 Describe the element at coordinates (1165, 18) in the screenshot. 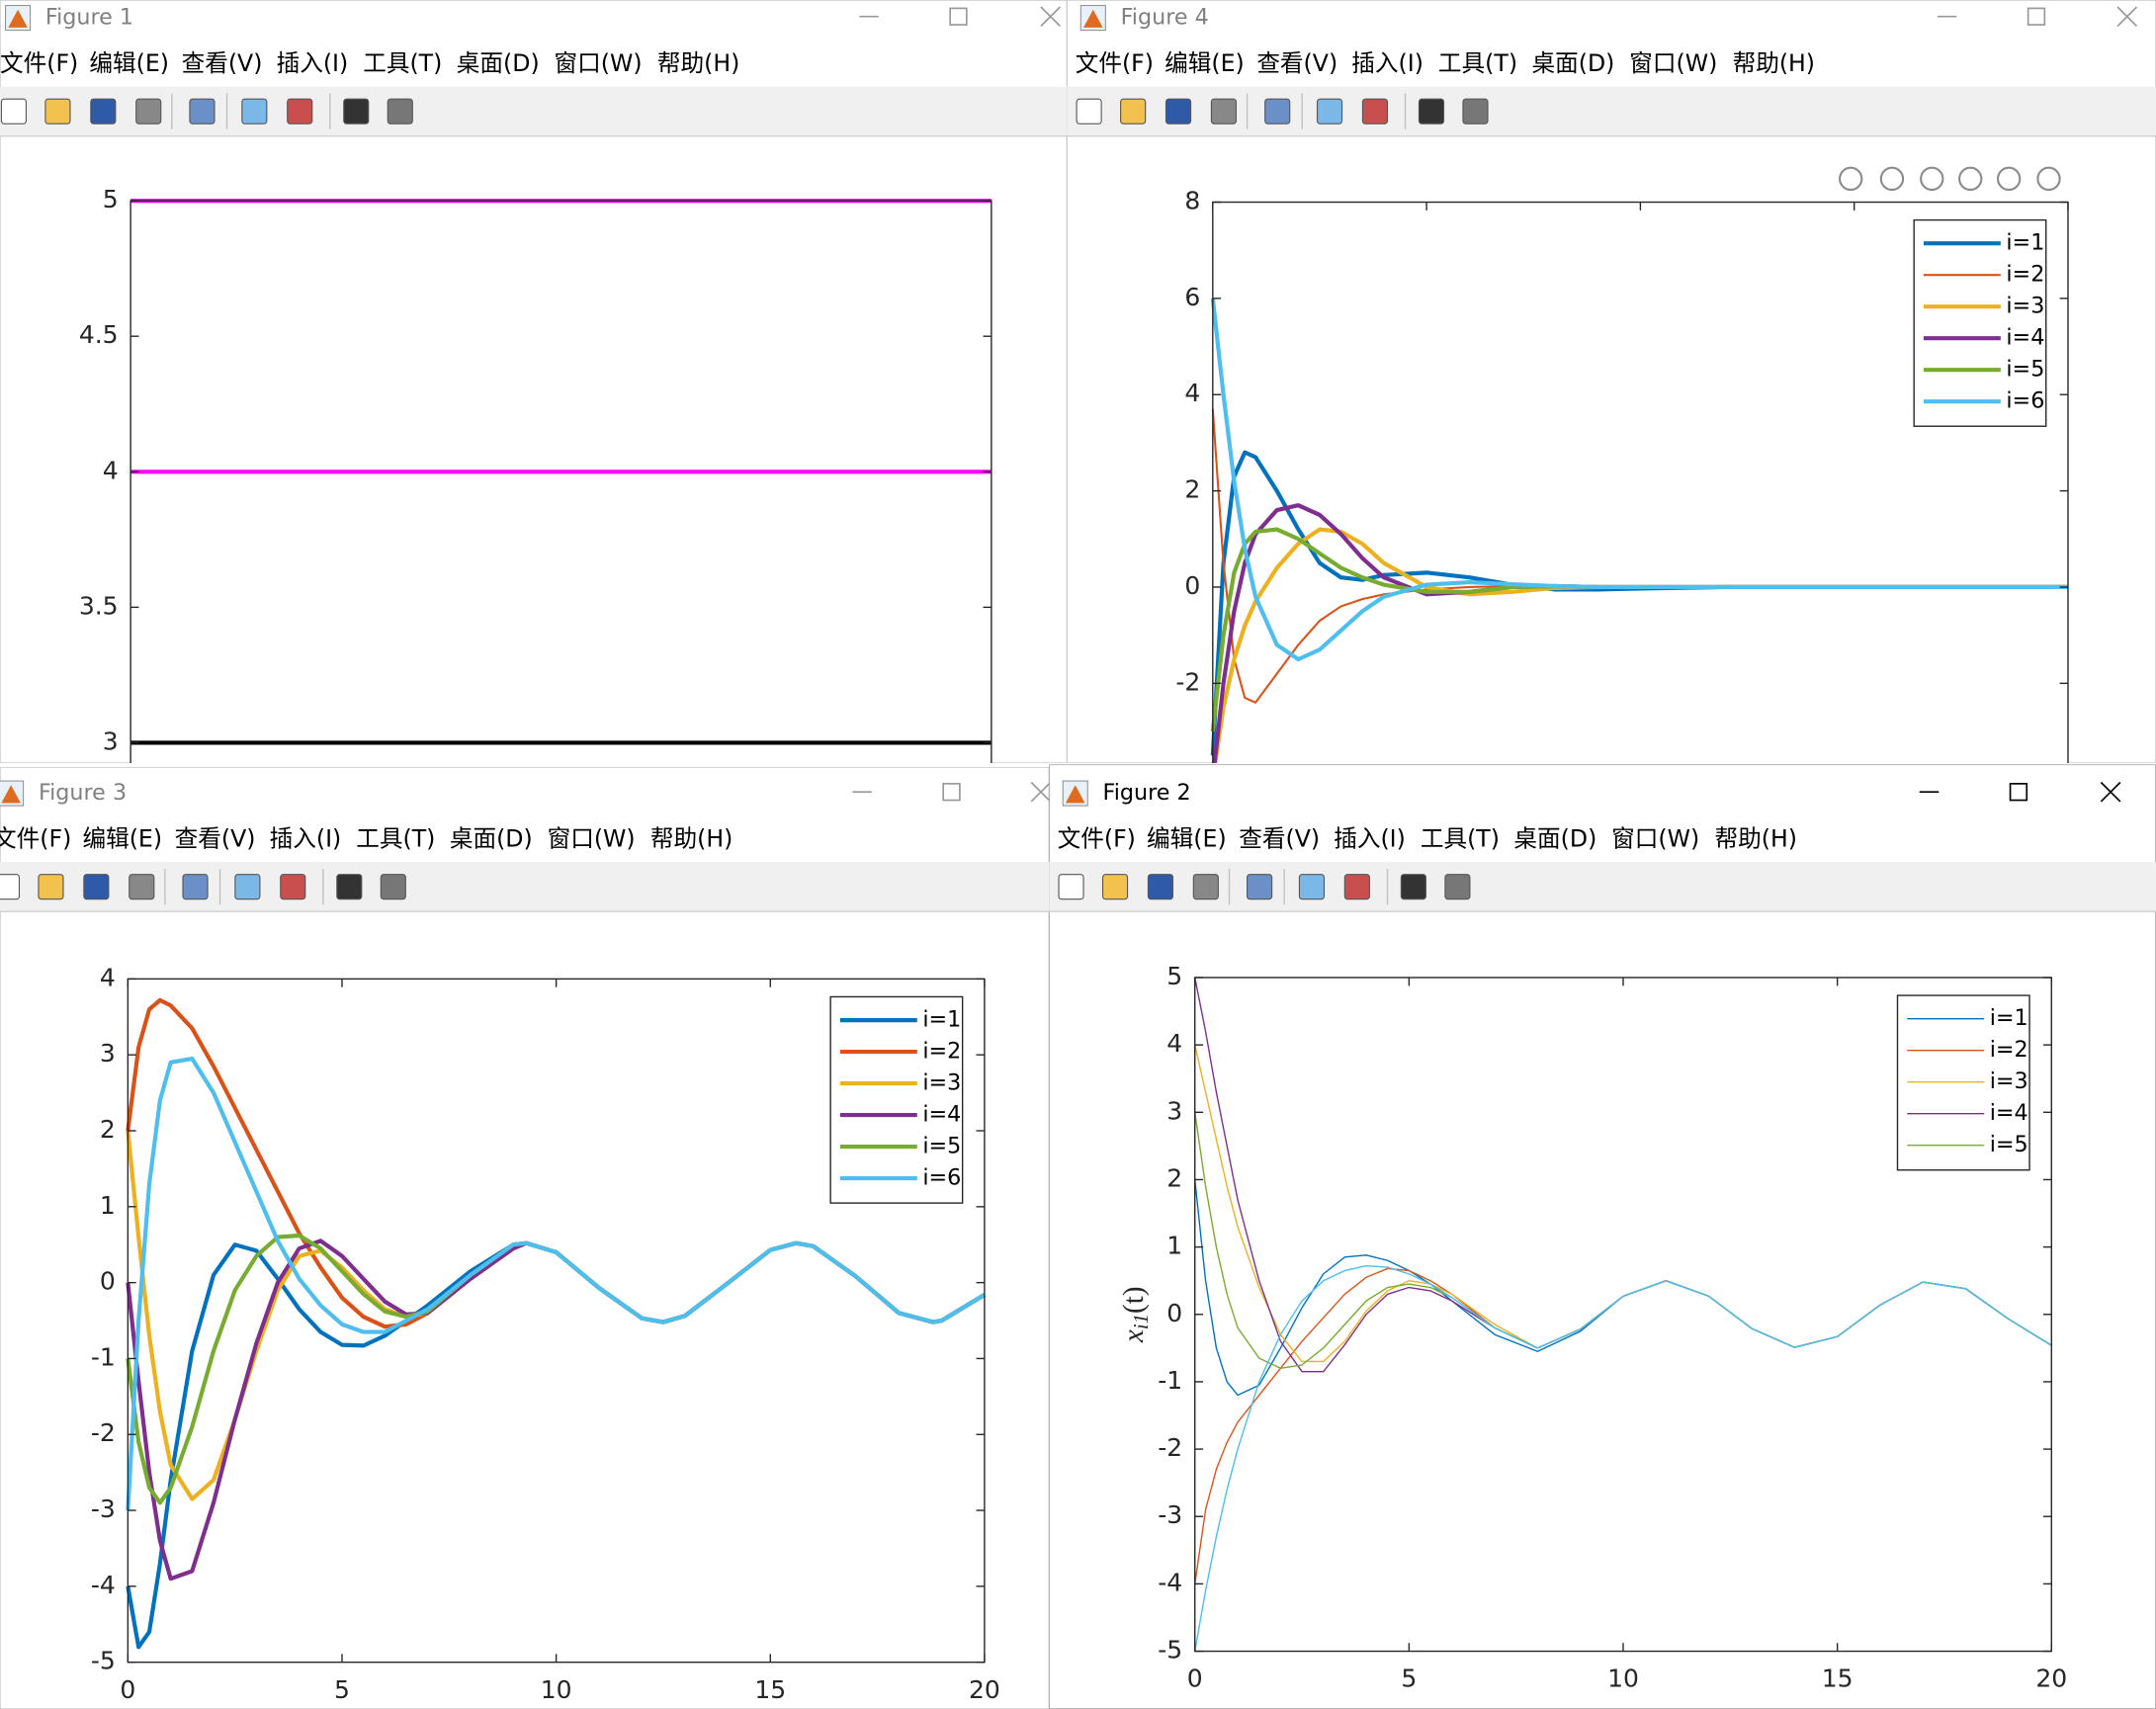

I see `window-title: Figure 4` at that location.